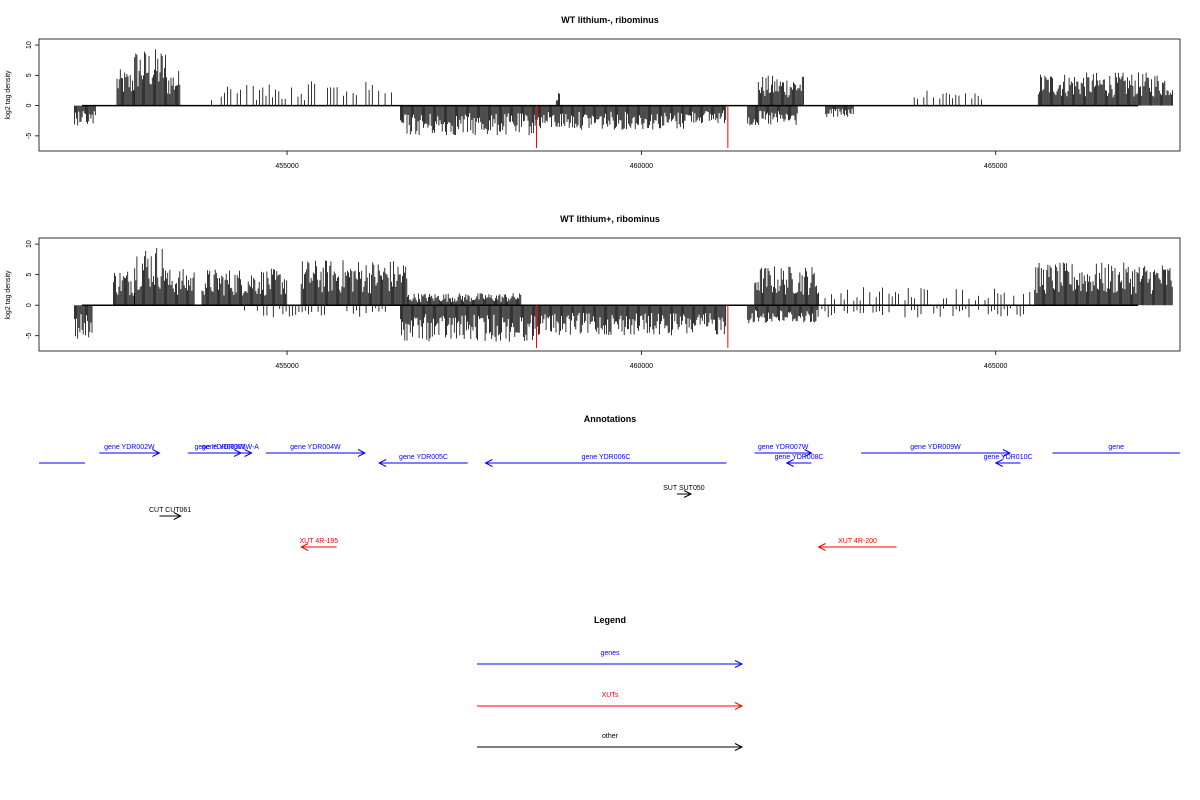 Image resolution: width=1200 pixels, height=800 pixels. I want to click on annotation-feature: gene YDR002W, so click(130, 450).